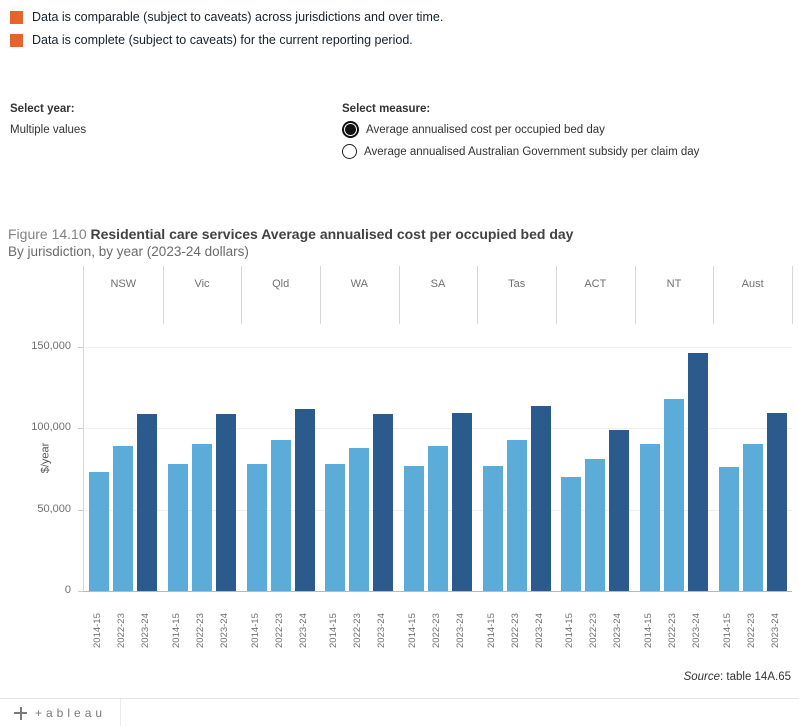 Image resolution: width=799 pixels, height=726 pixels. What do you see at coordinates (349, 151) in the screenshot?
I see `radio-unselected-icon` at bounding box center [349, 151].